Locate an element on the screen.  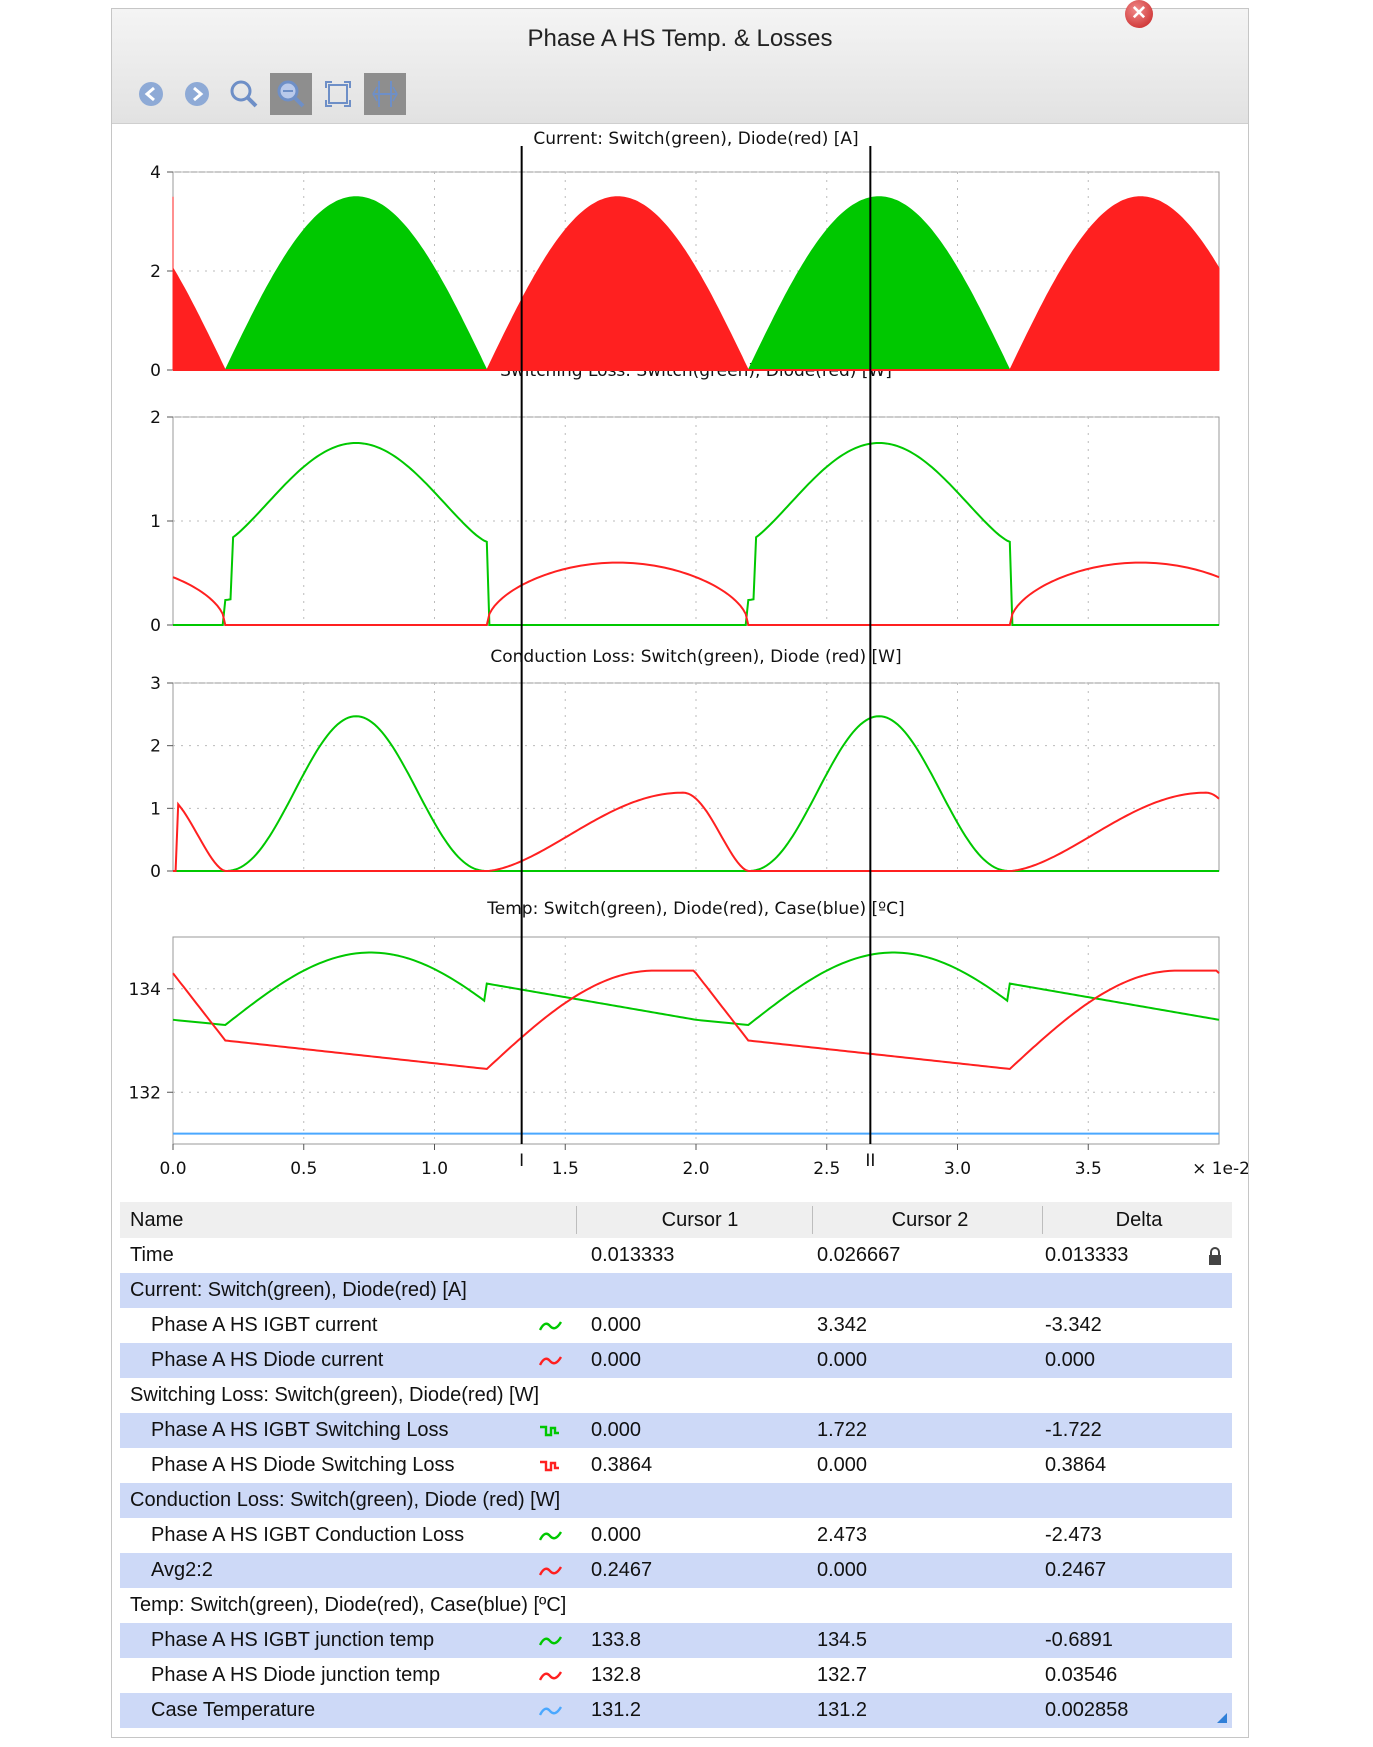
resize-icon is located at coordinates (1221, 1717).